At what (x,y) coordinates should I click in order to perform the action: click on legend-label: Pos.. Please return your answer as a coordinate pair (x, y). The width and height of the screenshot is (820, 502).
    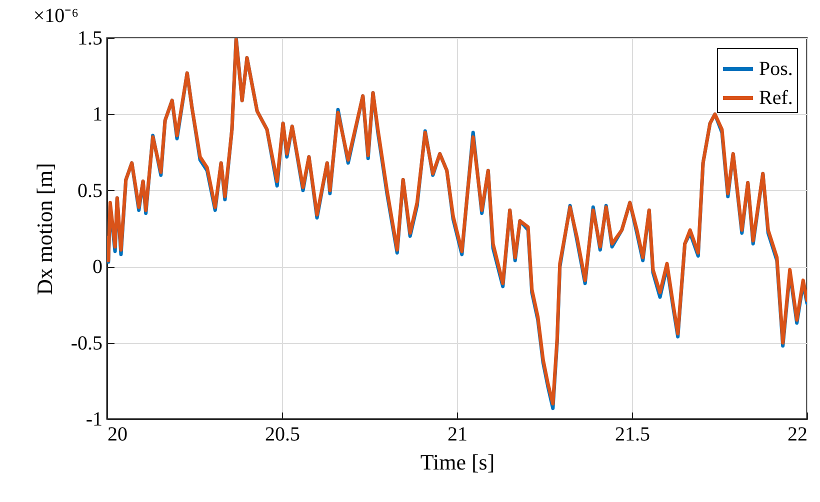
    Looking at the image, I should click on (776, 69).